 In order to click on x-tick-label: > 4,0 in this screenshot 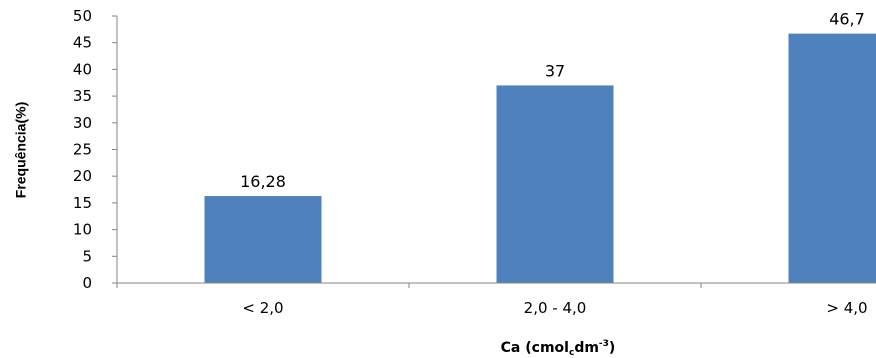, I will do `click(846, 308)`.